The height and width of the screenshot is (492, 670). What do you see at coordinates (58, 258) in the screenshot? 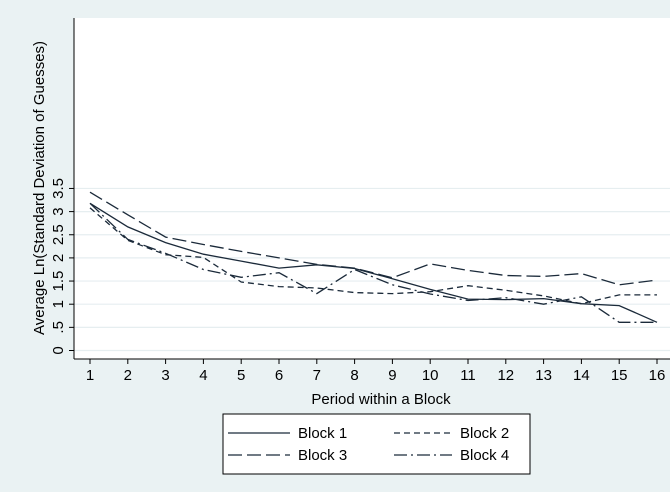
I see `y-tick-label: 2` at bounding box center [58, 258].